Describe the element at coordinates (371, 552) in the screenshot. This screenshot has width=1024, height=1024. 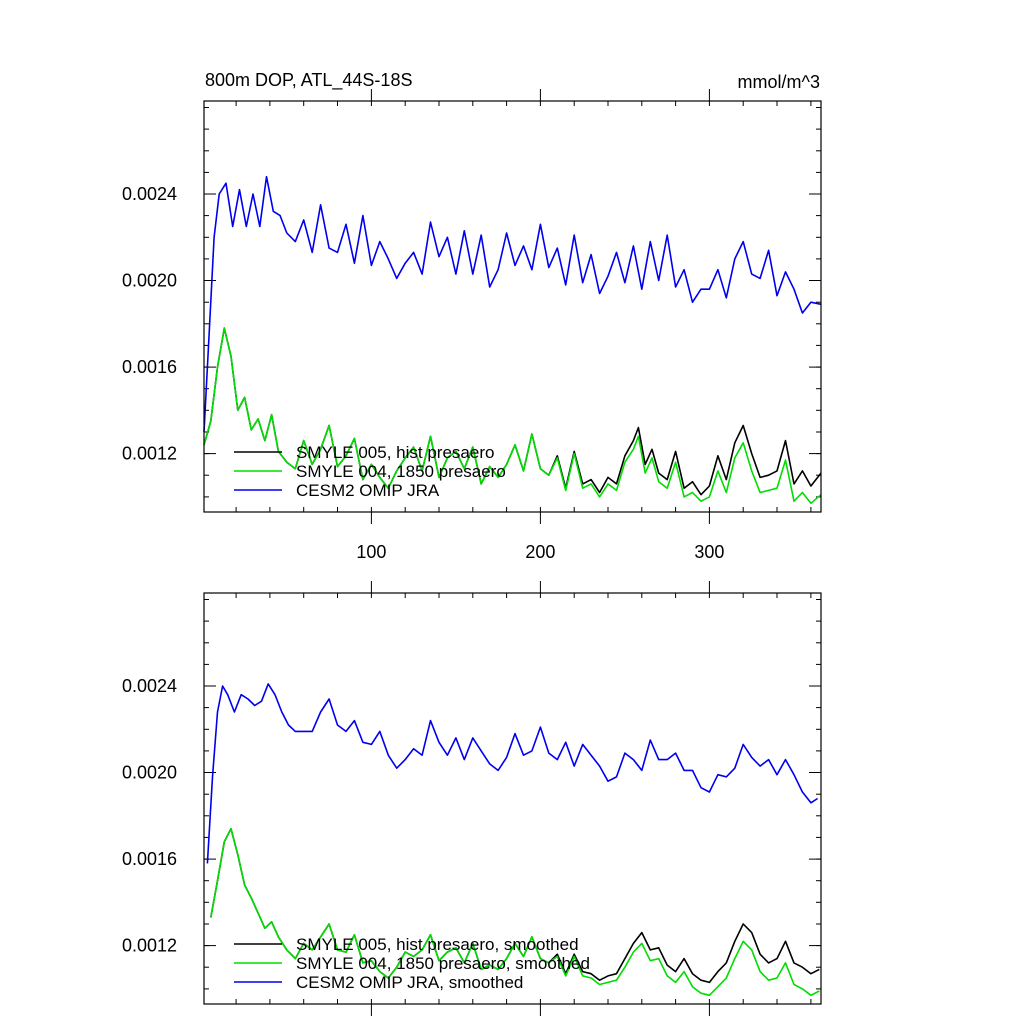
I see `x-tick-label: 100` at that location.